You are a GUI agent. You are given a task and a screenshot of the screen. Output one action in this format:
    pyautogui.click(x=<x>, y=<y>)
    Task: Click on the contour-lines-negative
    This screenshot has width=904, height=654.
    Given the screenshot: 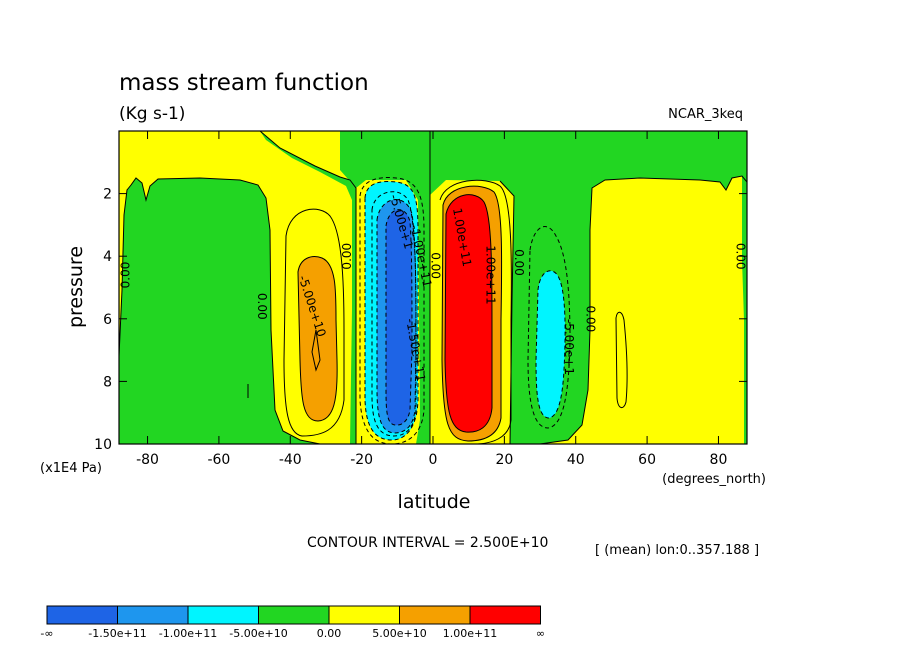 What is the action you would take?
    pyautogui.click(x=465, y=310)
    